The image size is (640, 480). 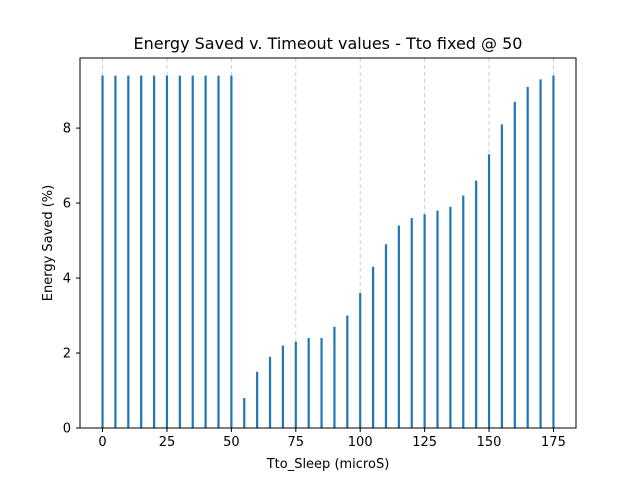 What do you see at coordinates (328, 464) in the screenshot?
I see `x-axis-label: Tto_Sleep (microS)` at bounding box center [328, 464].